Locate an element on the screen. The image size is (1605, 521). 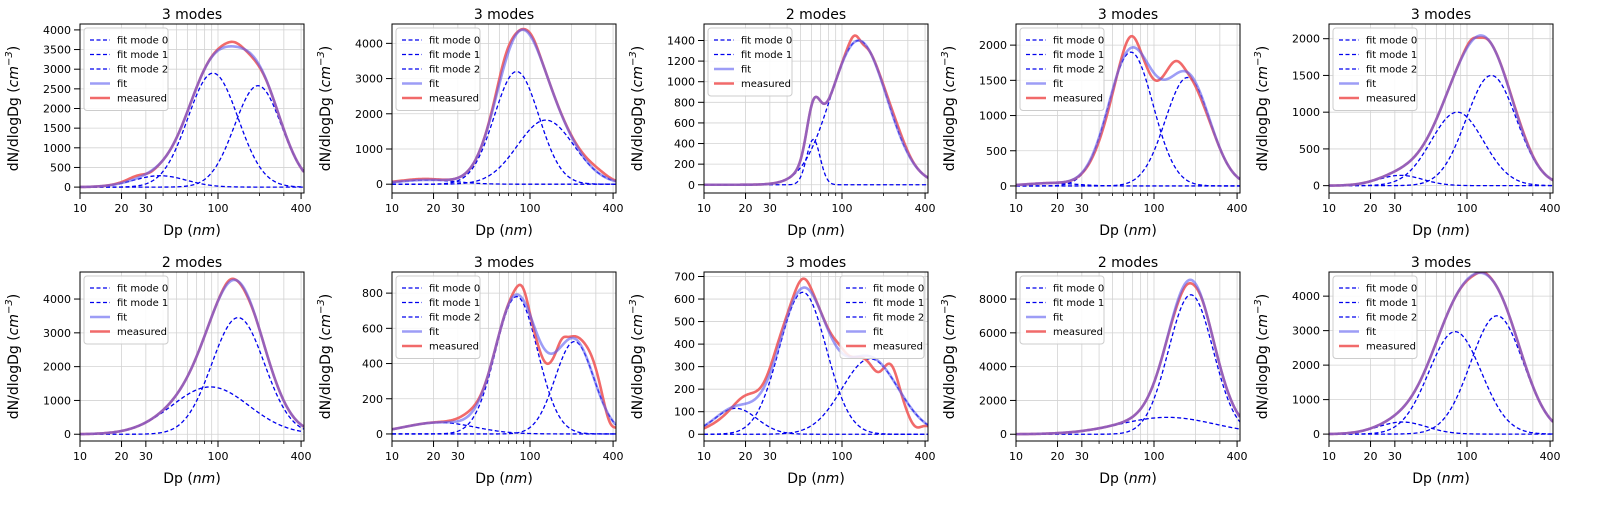
legend: fit mode 0 fit mode 1 fit measured is located at coordinates (750, 62).